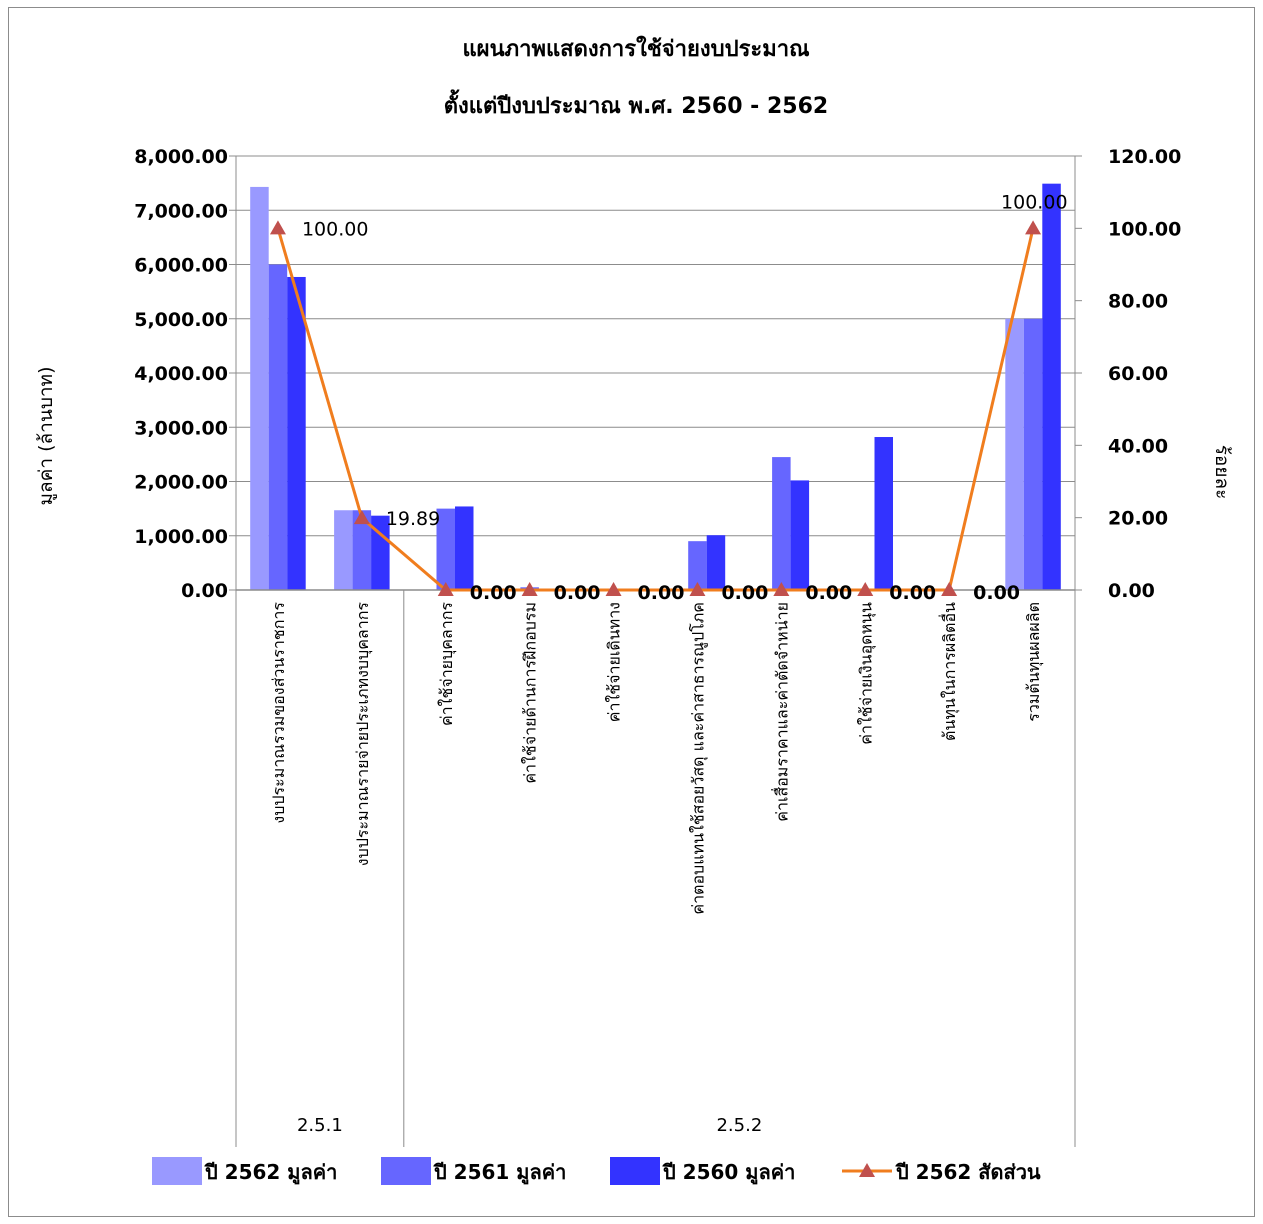 This screenshot has height=1224, width=1263. What do you see at coordinates (447, 664) in the screenshot?
I see `category-label: ค่าใช้จ่ายบุคลากร` at bounding box center [447, 664].